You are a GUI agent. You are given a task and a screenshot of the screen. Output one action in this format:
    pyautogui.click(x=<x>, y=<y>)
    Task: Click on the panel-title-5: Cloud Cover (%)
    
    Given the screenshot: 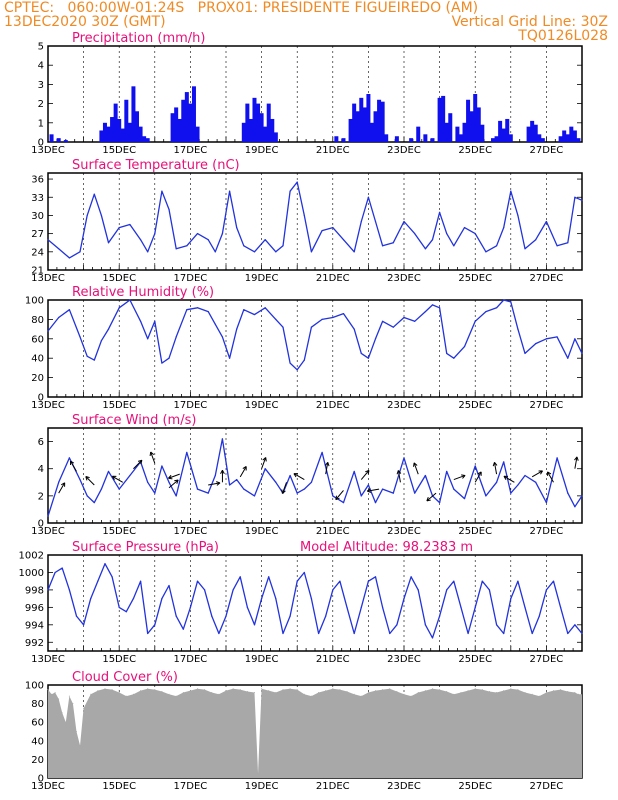 What is the action you would take?
    pyautogui.click(x=125, y=677)
    